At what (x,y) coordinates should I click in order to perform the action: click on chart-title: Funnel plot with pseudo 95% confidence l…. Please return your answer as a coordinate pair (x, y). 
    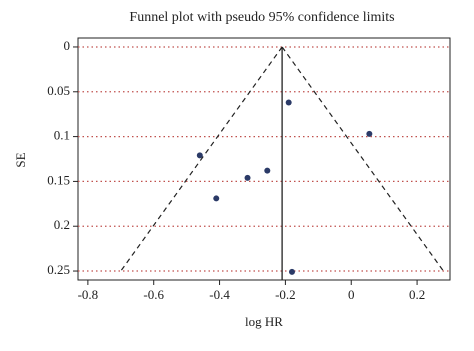
    Looking at the image, I should click on (261, 17).